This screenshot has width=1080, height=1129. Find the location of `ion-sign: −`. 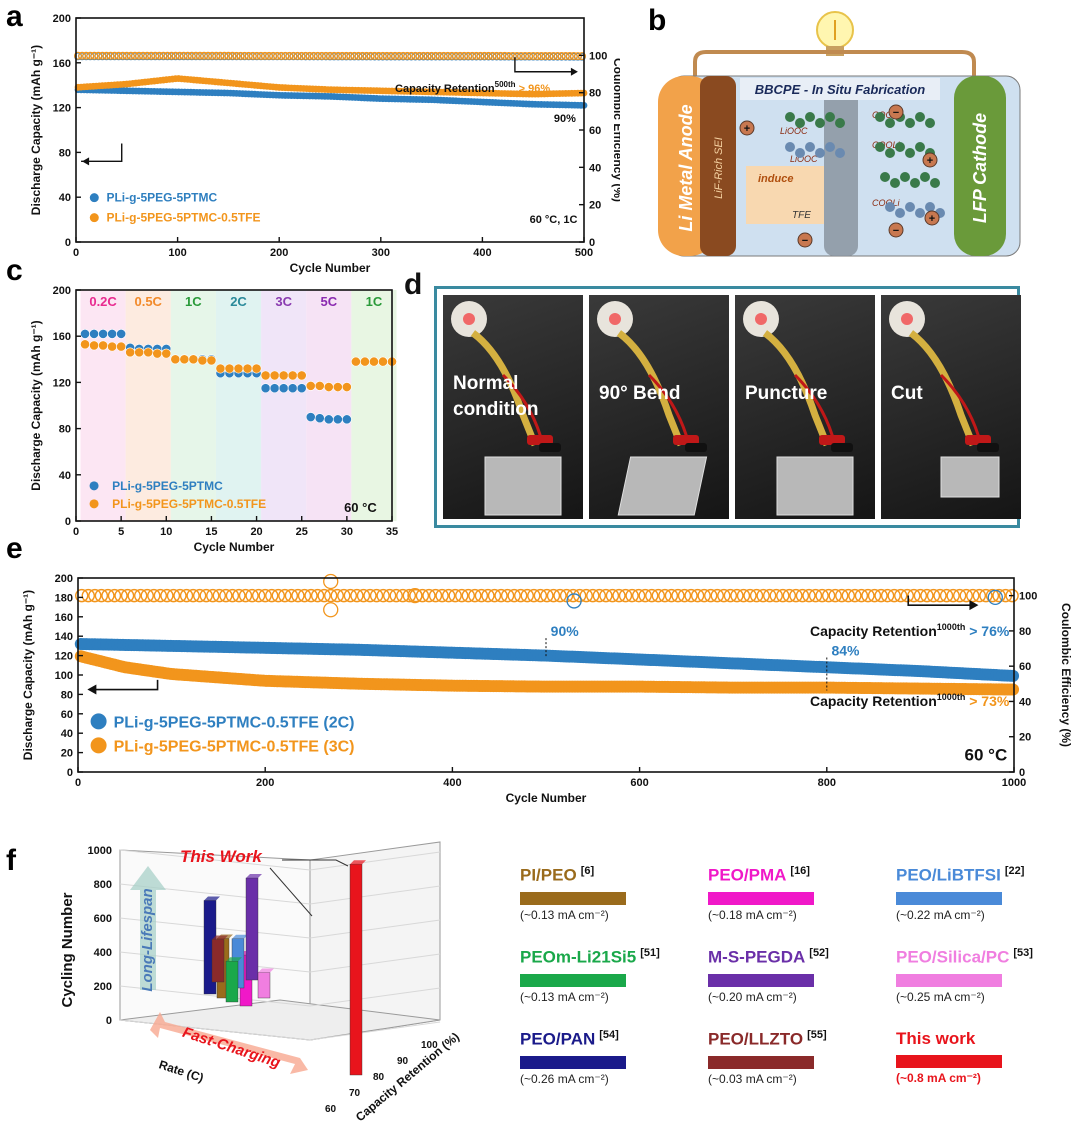

ion-sign: − is located at coordinates (896, 231).